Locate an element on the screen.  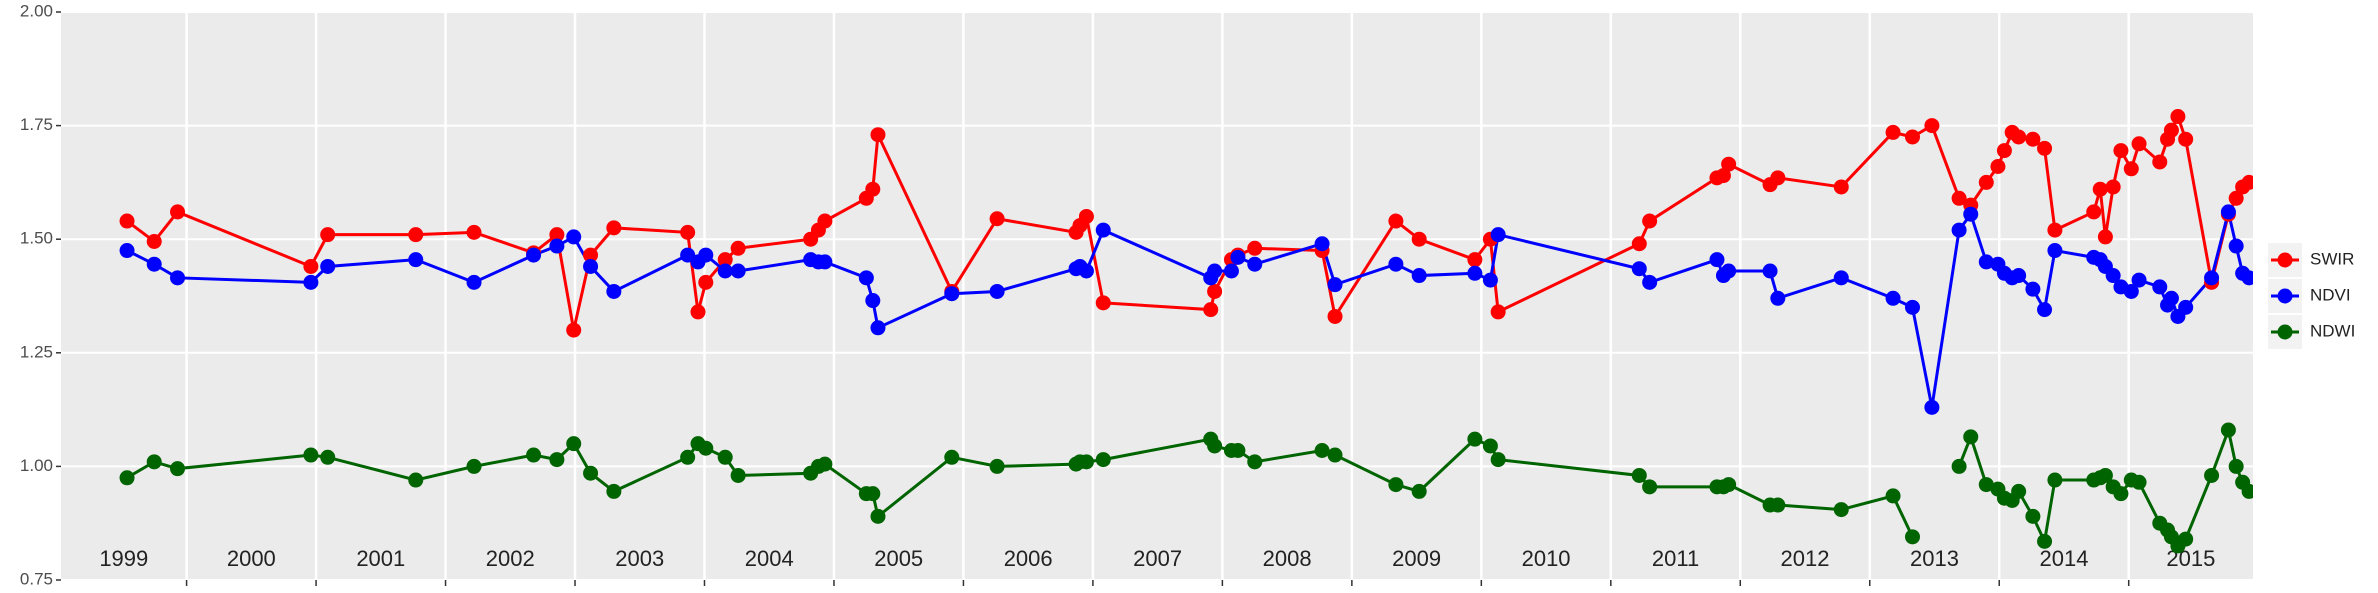
legend-label: SWIR is located at coordinates (2332, 258).